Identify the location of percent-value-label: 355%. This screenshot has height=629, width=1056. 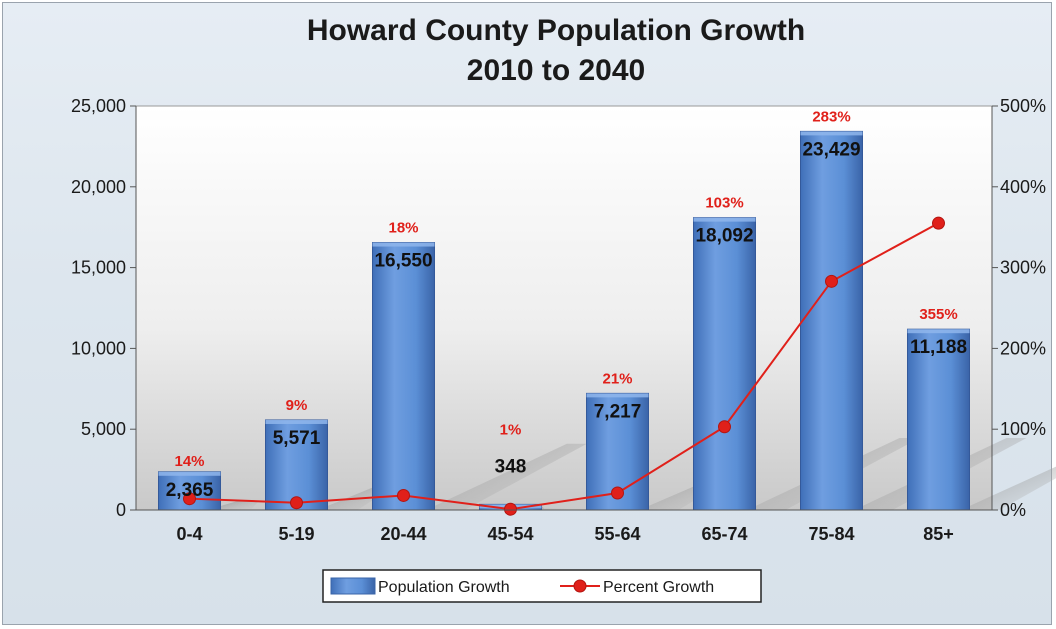
(938, 314).